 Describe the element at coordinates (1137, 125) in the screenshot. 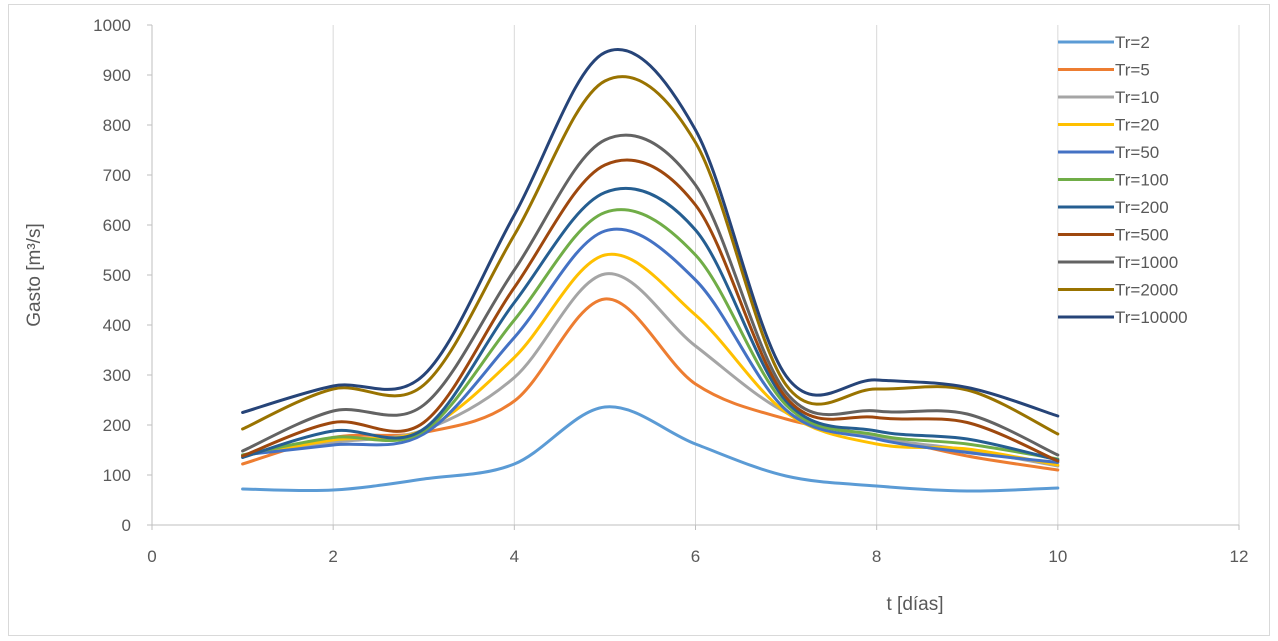

I see `legend-label: Tr=20` at that location.